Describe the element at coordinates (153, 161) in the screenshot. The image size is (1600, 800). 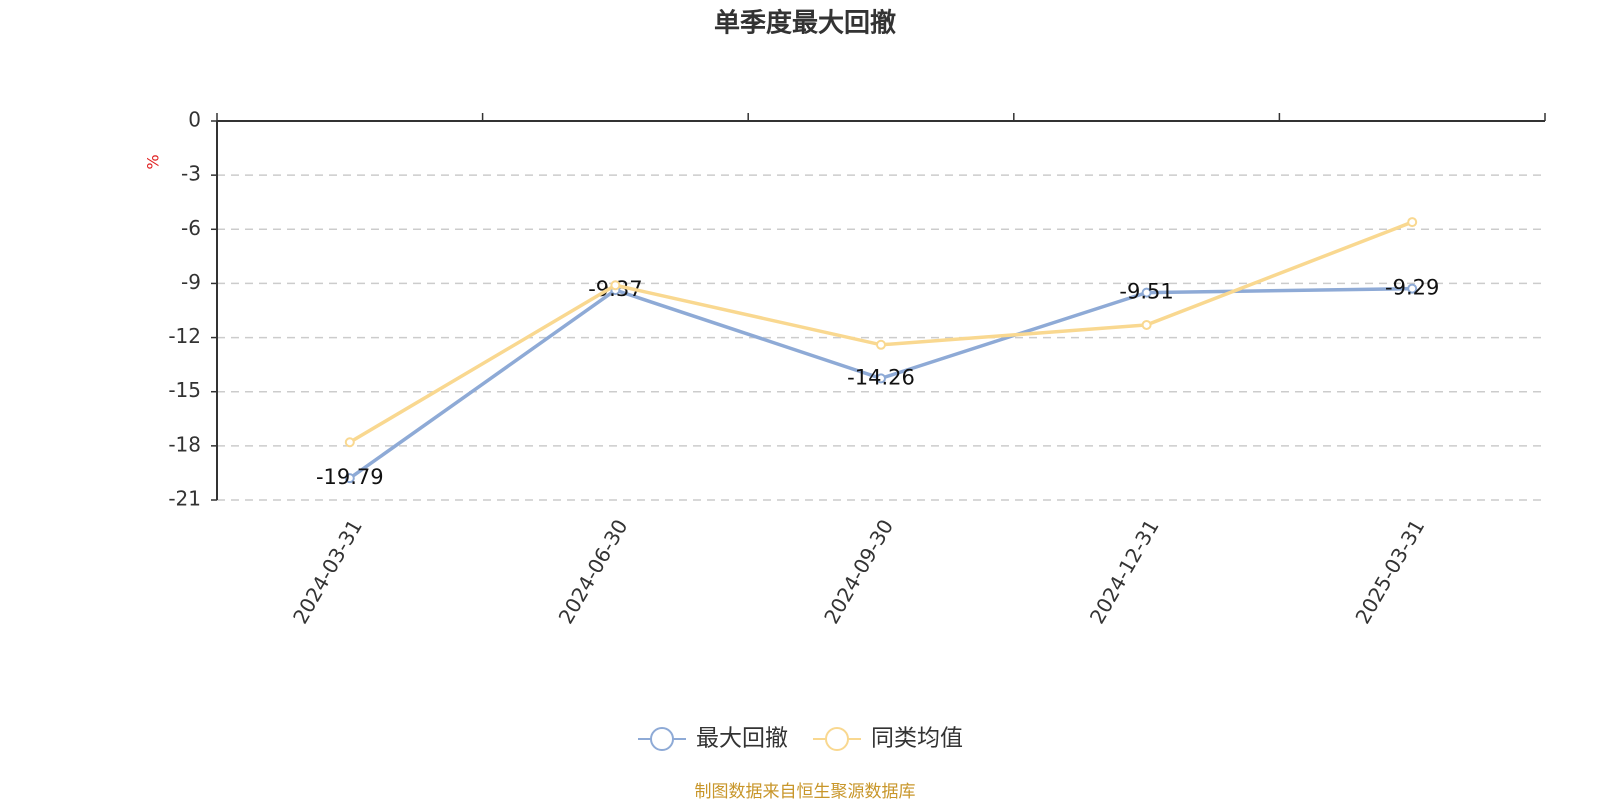
I see `y-axis-label: %` at that location.